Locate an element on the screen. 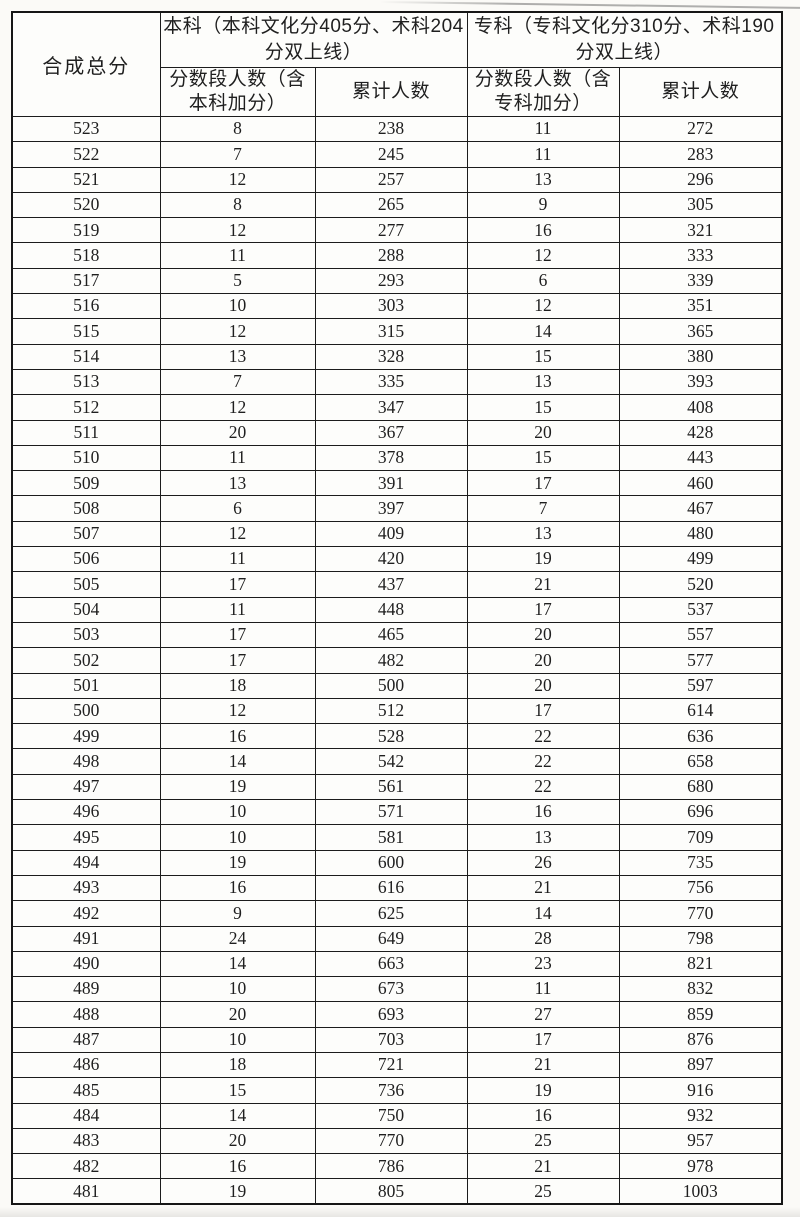 The image size is (800, 1217). benke-cumulative-cell: 315 is located at coordinates (391, 331).